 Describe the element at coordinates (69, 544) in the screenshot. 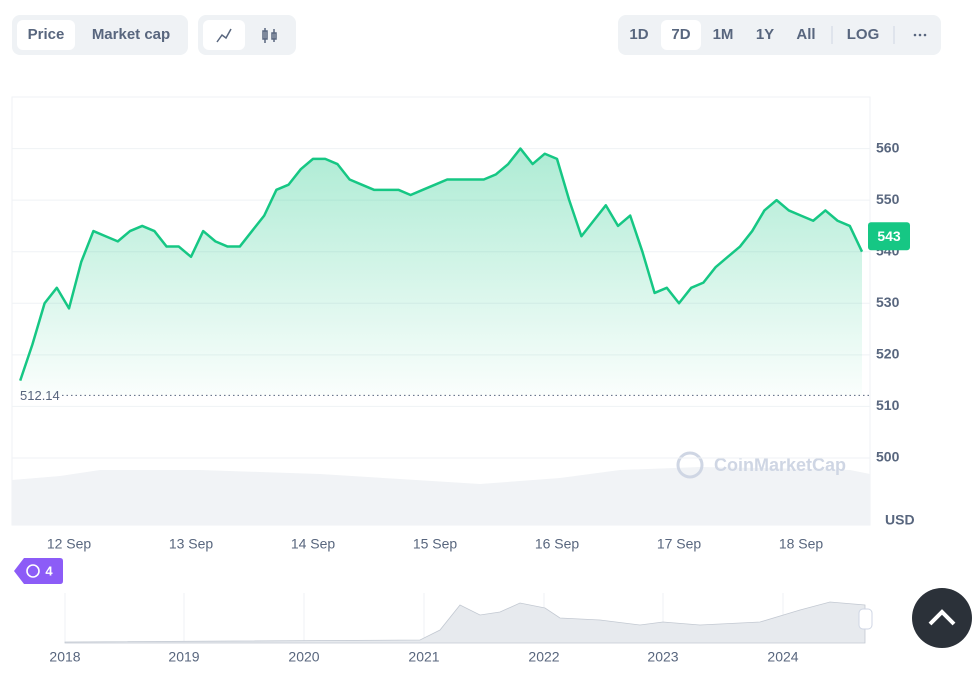

I see `x-tick-label: 12 Sep` at that location.